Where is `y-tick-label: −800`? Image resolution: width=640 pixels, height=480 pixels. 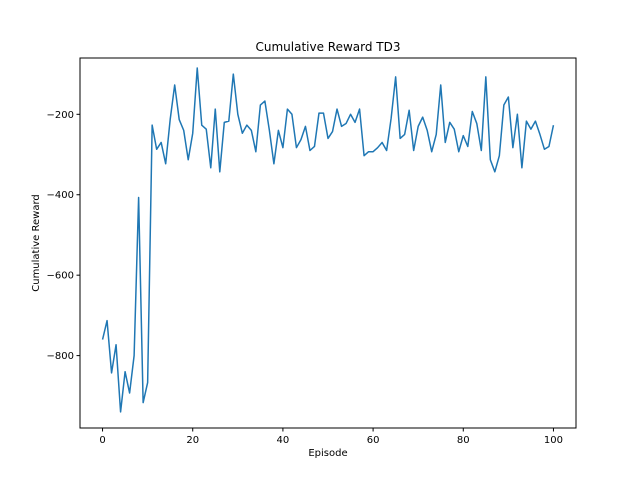 y-tick-label: −800 is located at coordinates (60, 356).